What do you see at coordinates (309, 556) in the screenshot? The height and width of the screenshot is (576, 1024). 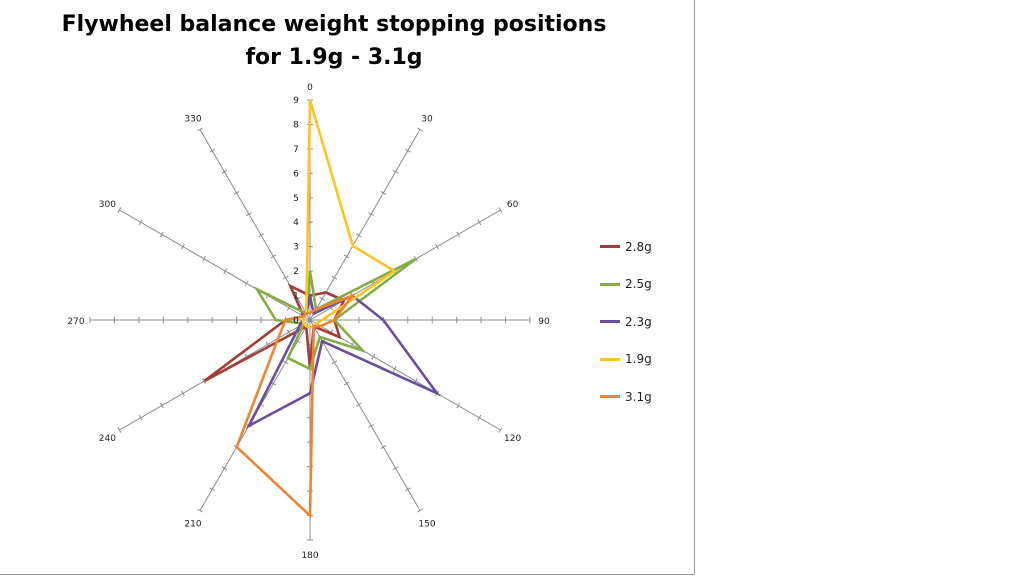 I see `category-label-180: 180` at bounding box center [309, 556].